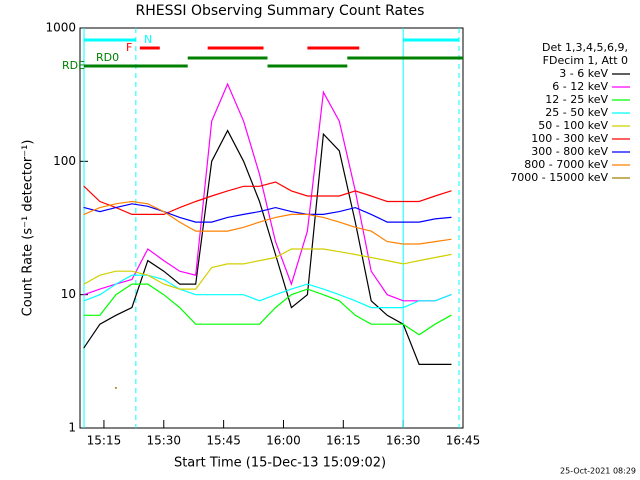  I want to click on y-axis-label: Count Rate (s⁻¹ detector⁻¹), so click(28, 228).